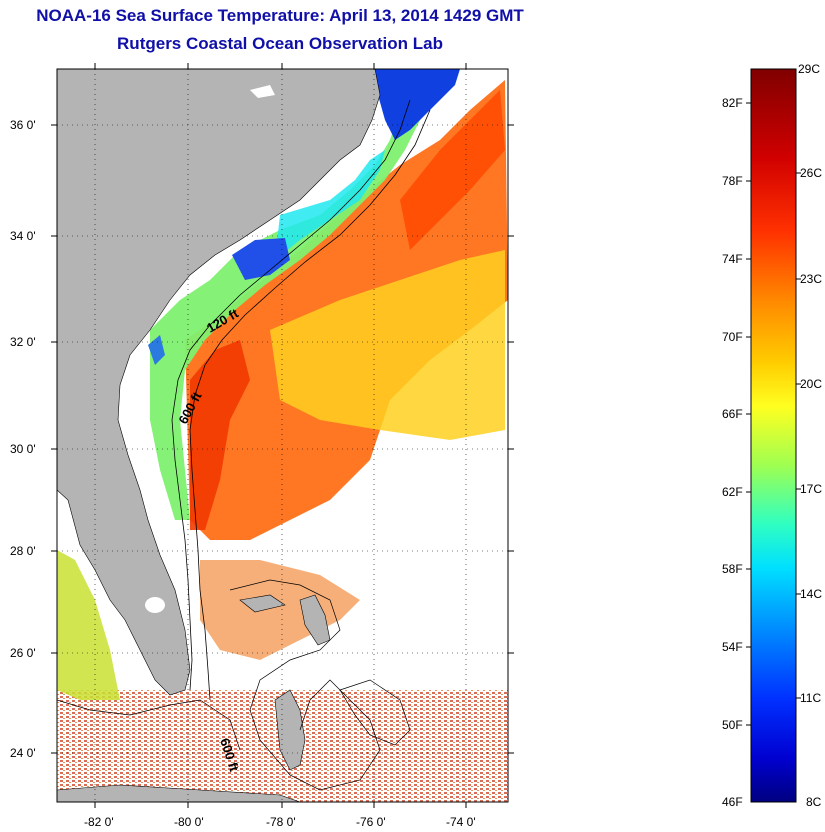  What do you see at coordinates (261, 259) in the screenshot?
I see `sst-blue-cold-mid` at bounding box center [261, 259].